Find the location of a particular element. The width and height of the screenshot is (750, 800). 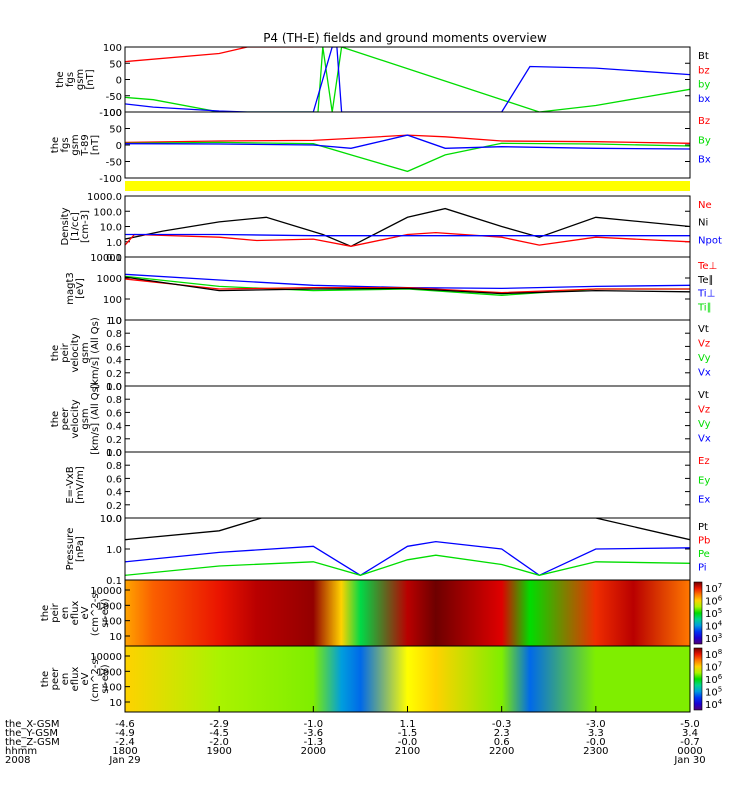

series-Ni is located at coordinates (407, 227).